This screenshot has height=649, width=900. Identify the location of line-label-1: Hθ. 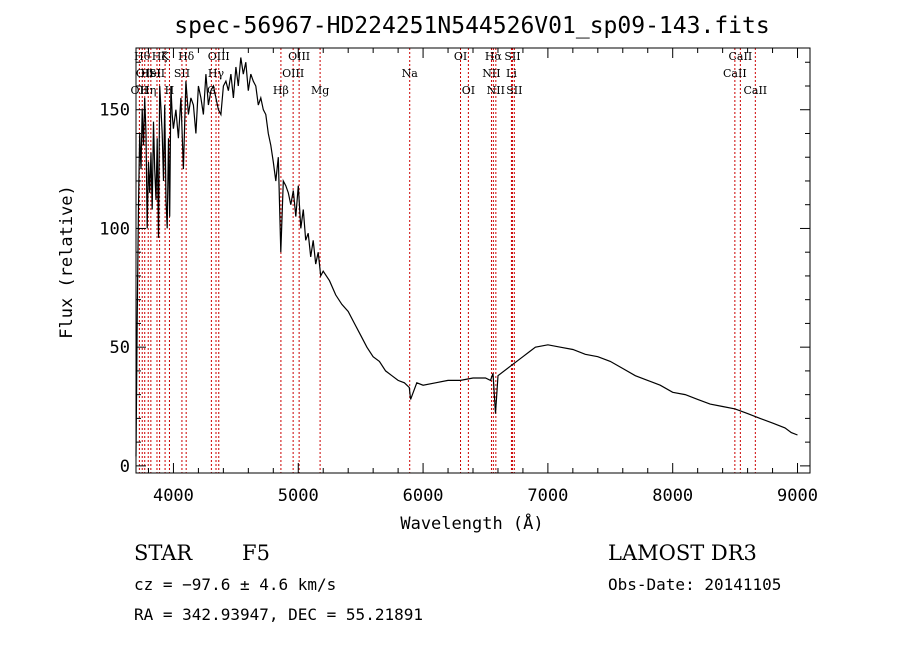
(142, 56).